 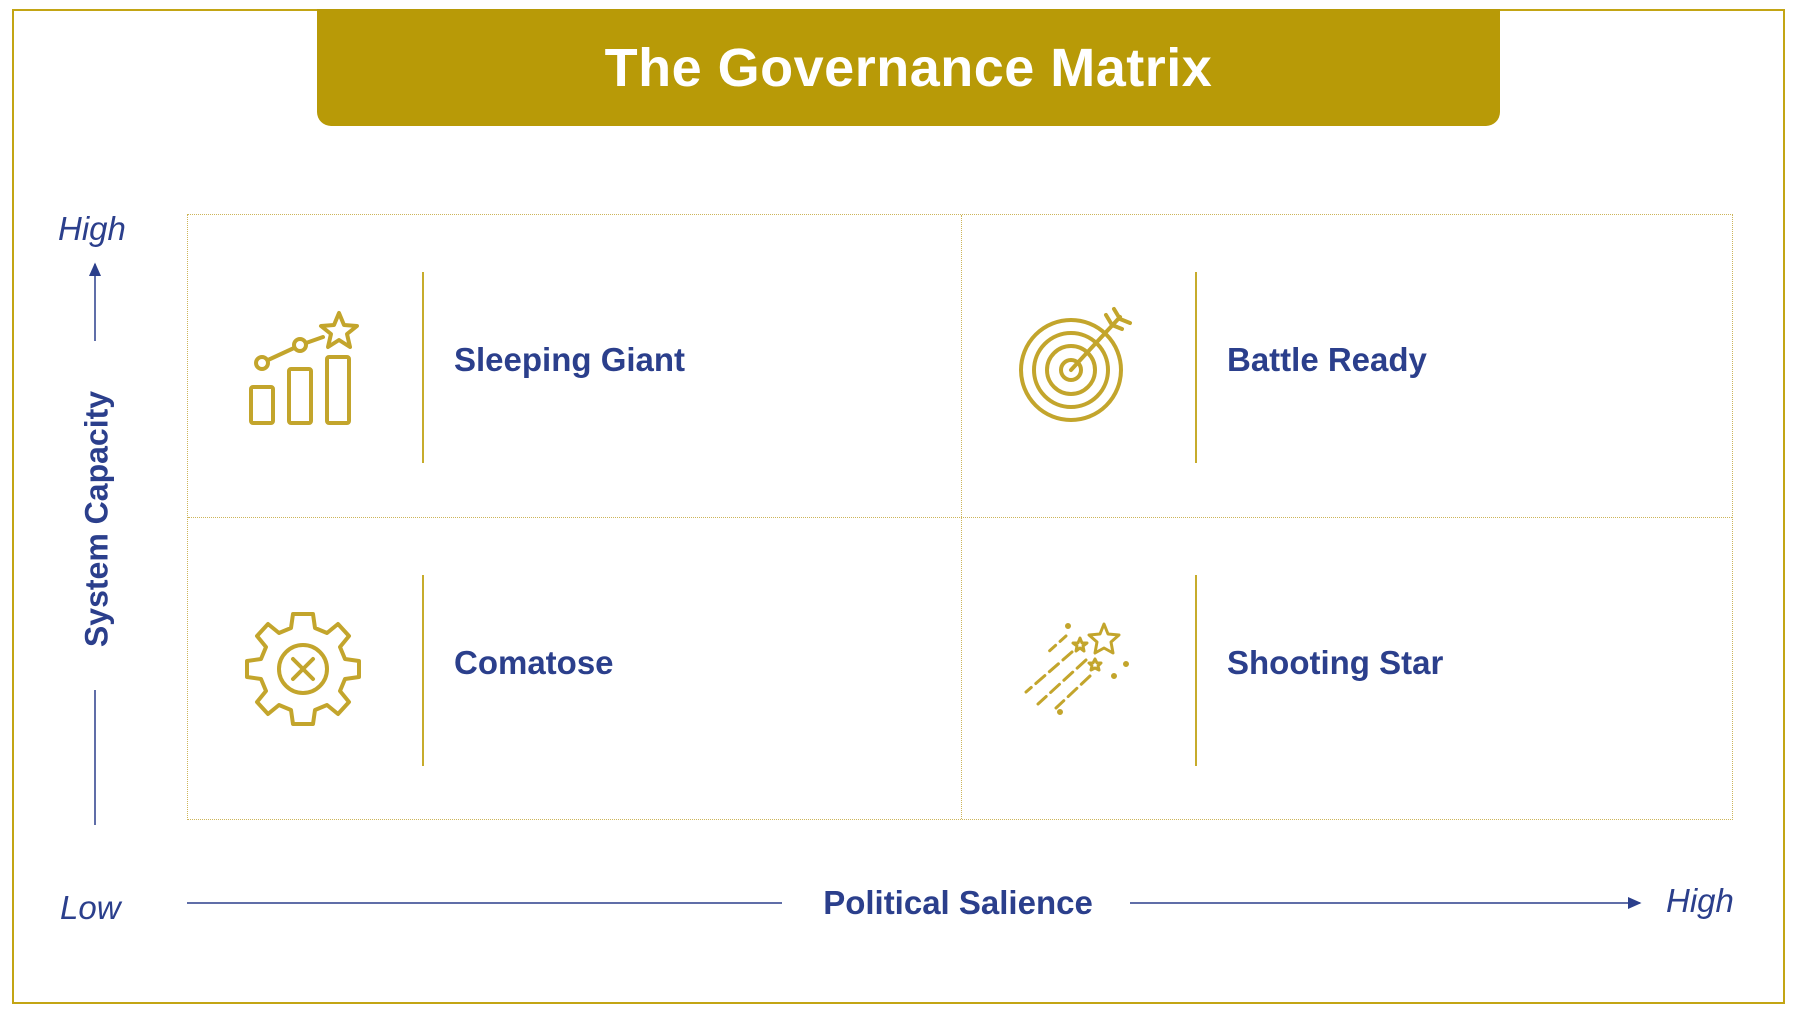 I want to click on growth-chart-icon, so click(x=303, y=365).